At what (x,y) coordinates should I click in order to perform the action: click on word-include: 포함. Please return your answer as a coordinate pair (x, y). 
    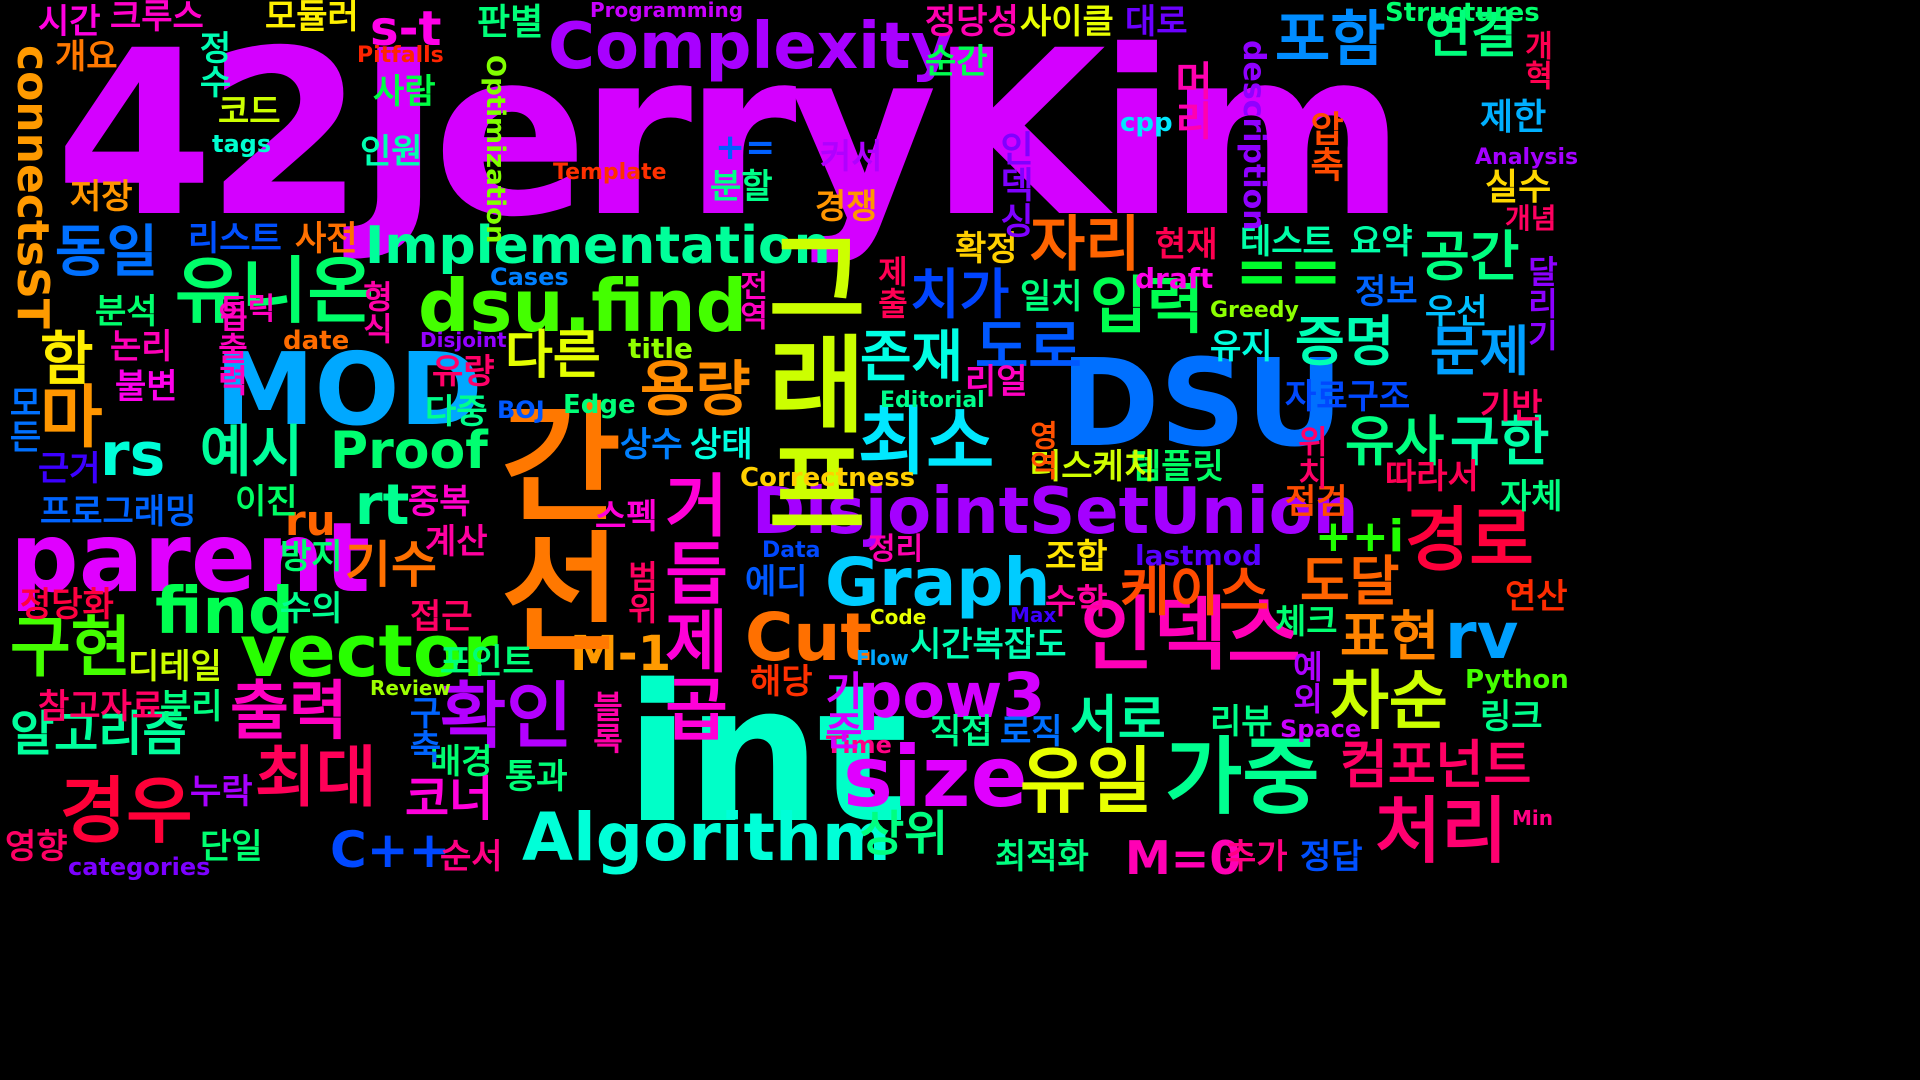
    Looking at the image, I should click on (1330, 40).